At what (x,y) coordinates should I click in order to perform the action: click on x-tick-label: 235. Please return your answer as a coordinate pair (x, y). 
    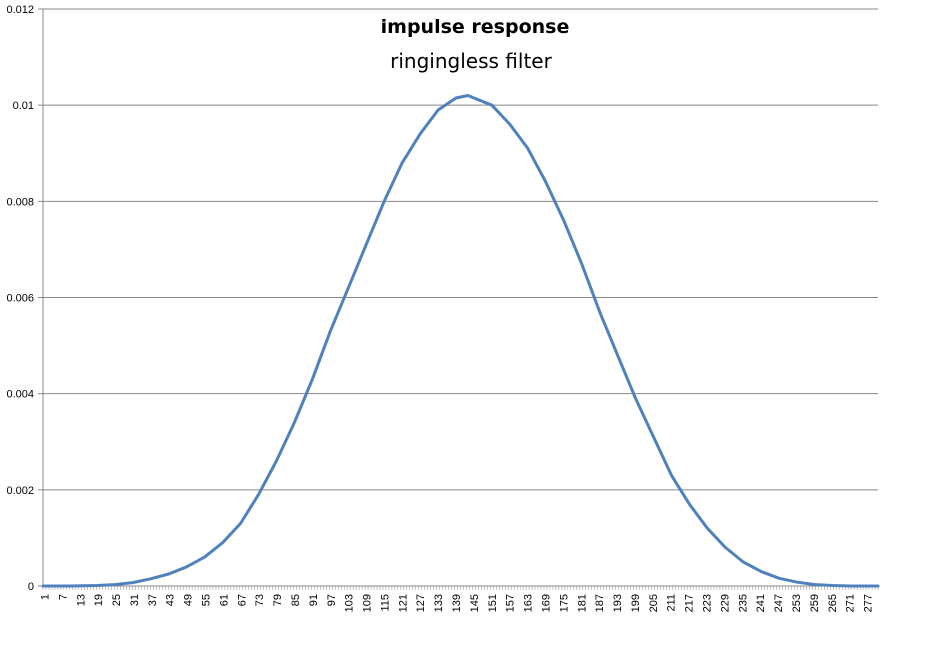
    Looking at the image, I should click on (743, 603).